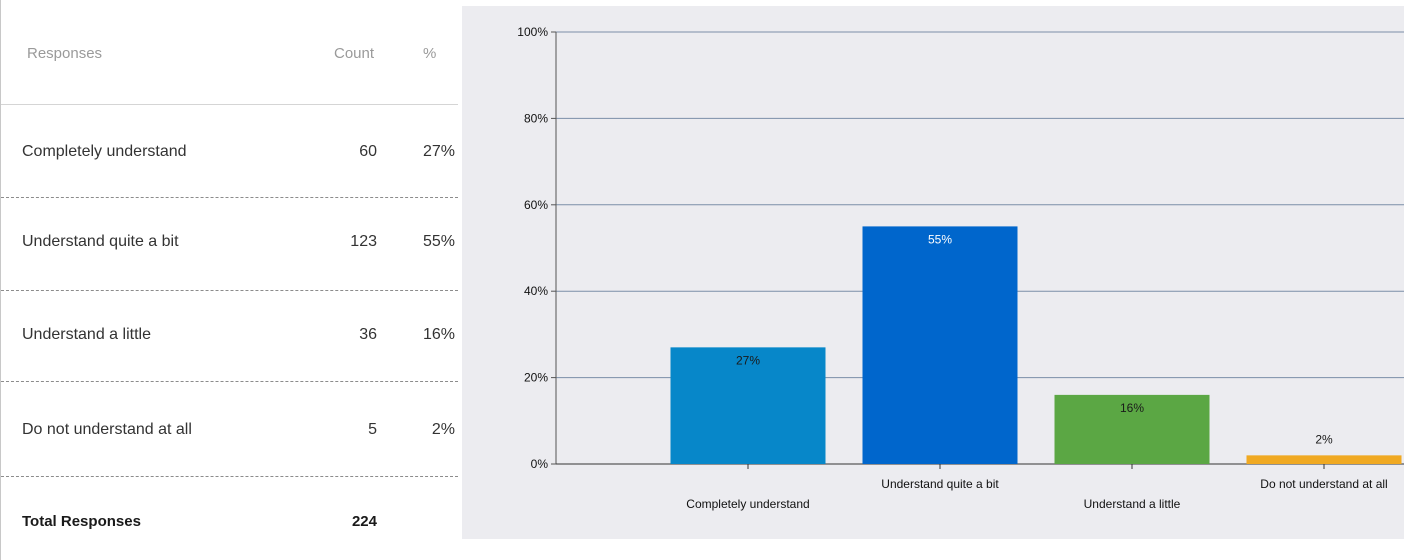 The image size is (1404, 560). Describe the element at coordinates (1323, 484) in the screenshot. I see `x-tick-label: Do not understand at all` at that location.